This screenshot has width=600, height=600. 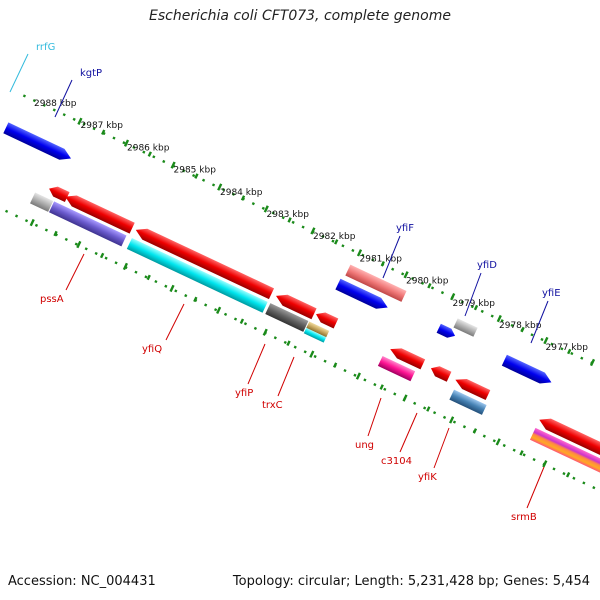 I want to click on ruler-tick-label: 2977 kbp, so click(x=567, y=348).